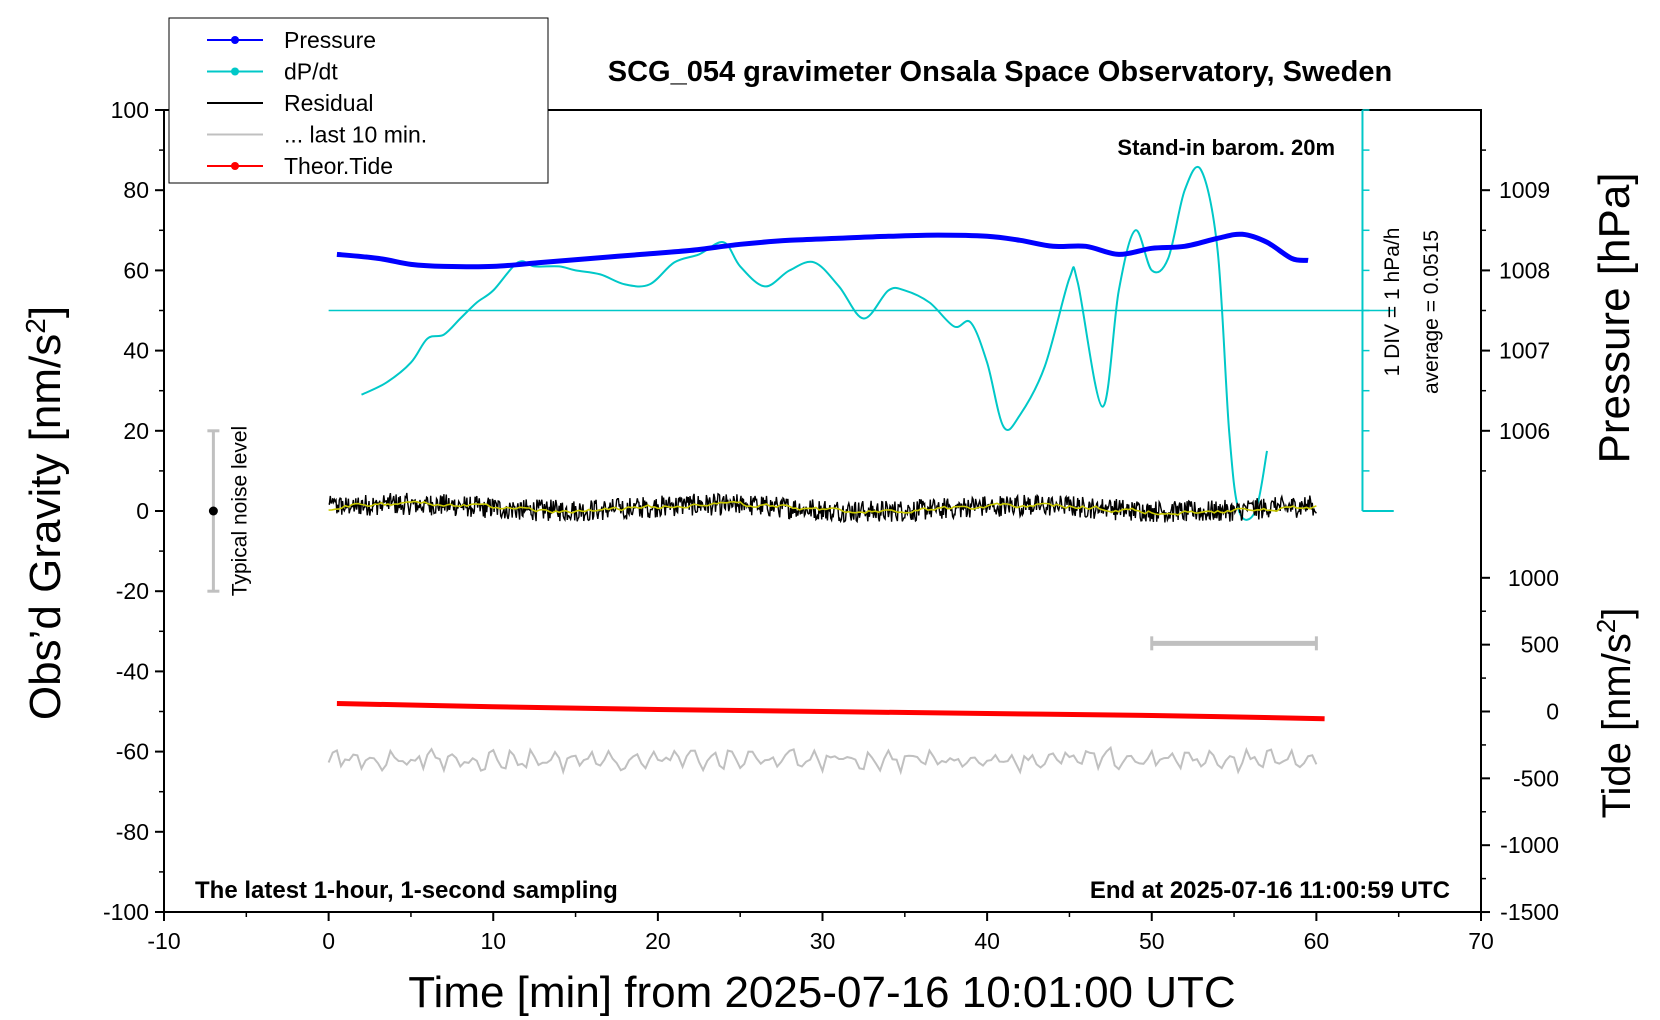 The image size is (1660, 1020). Describe the element at coordinates (1552, 712) in the screenshot. I see `tide-tick-label: 0` at that location.